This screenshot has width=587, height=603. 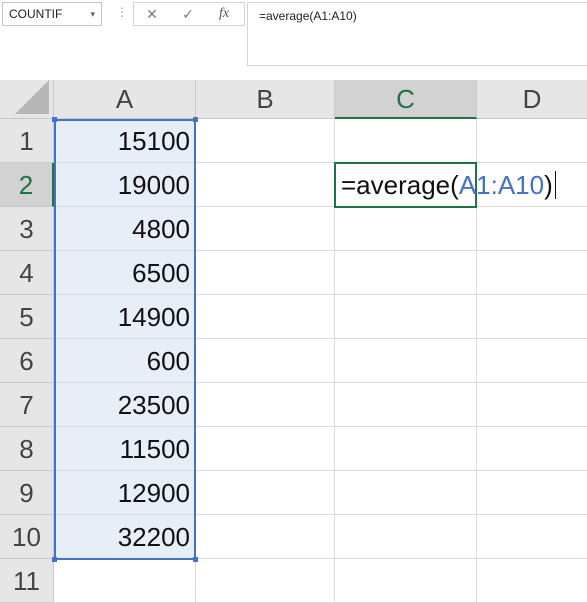 I want to click on cell-value: 6500, so click(x=161, y=273).